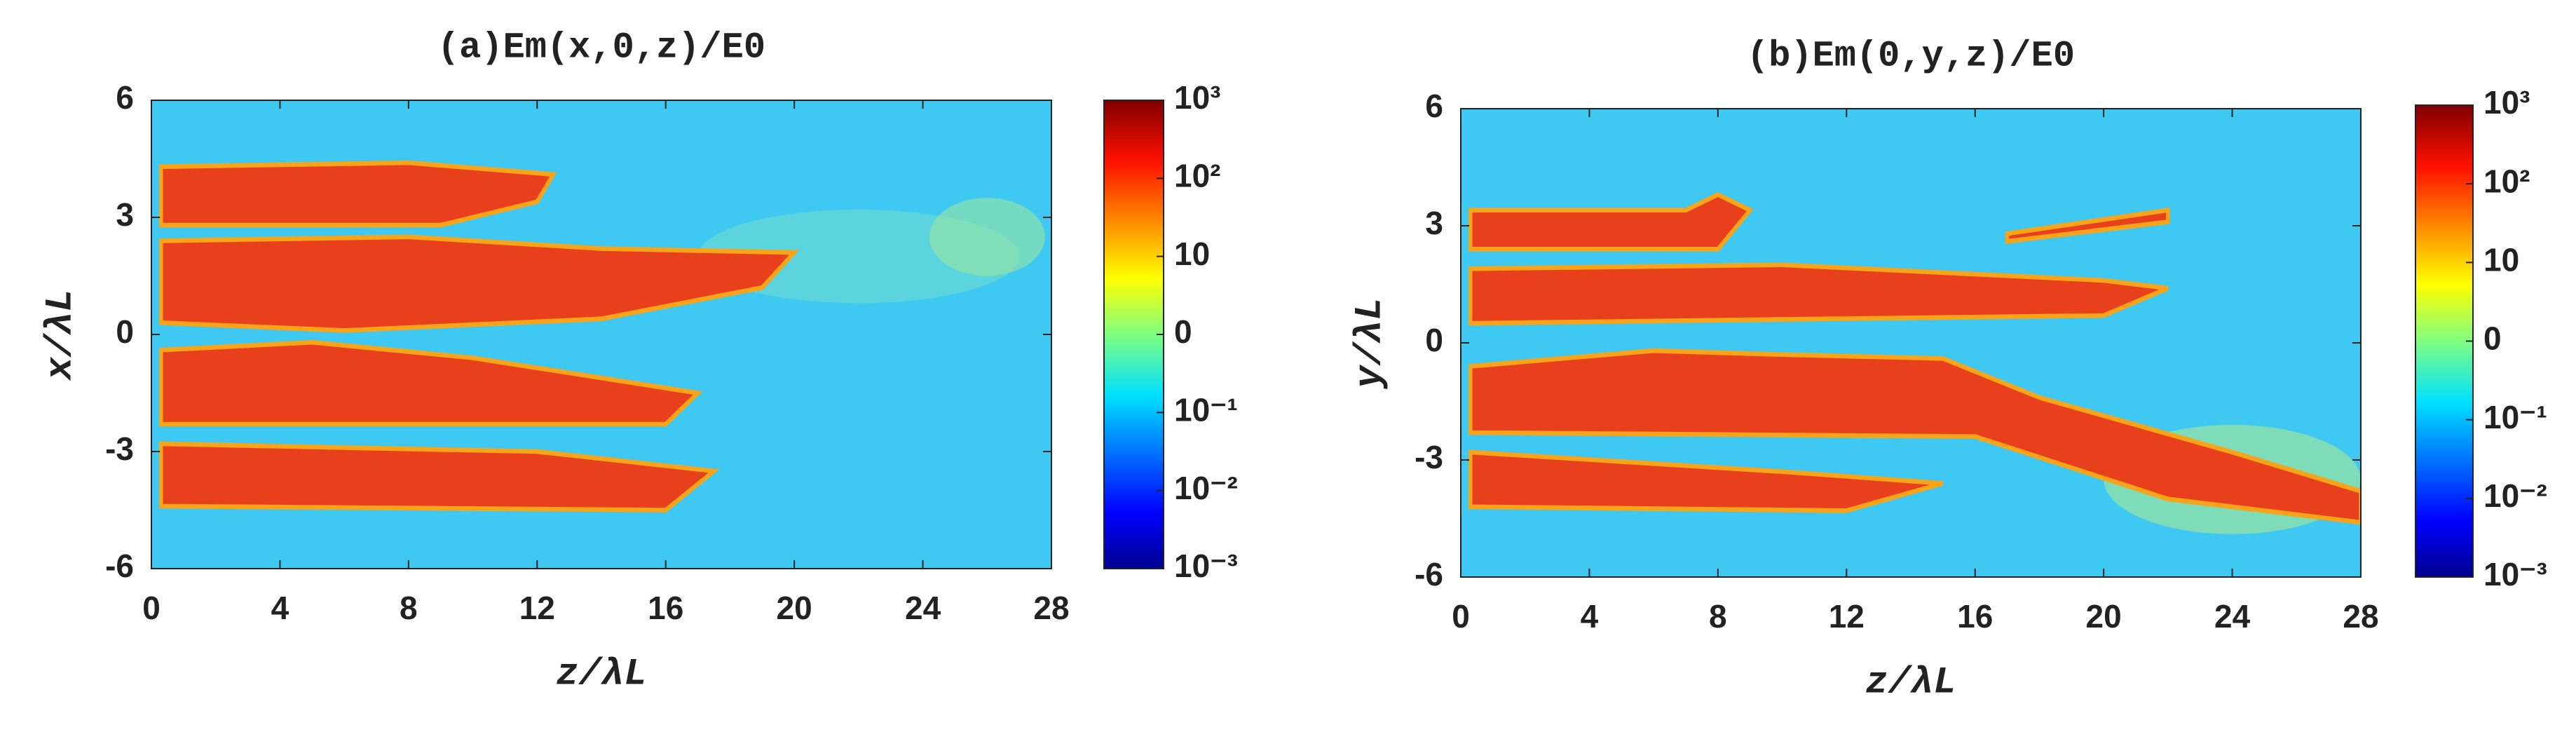  Describe the element at coordinates (1911, 57) in the screenshot. I see `chart-title: (b)Em(0,y,z)/E0` at that location.